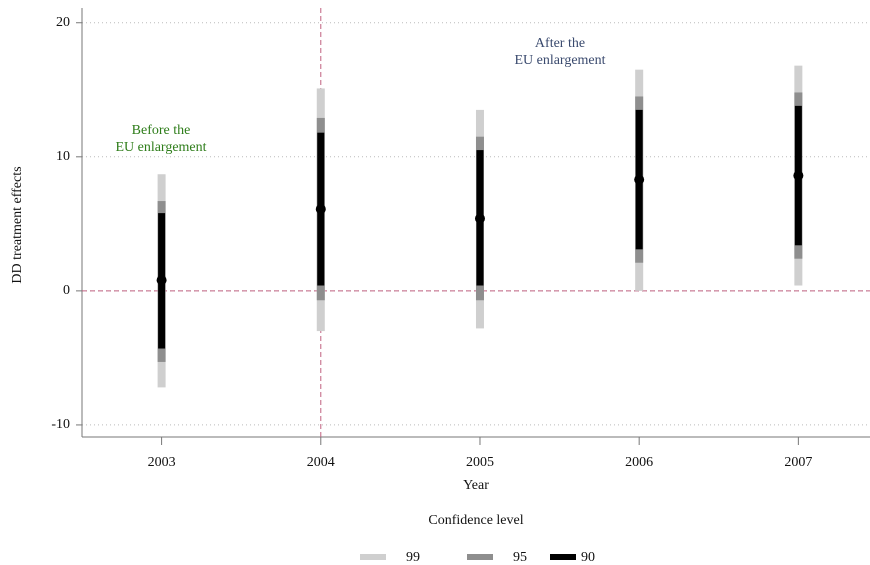 Image resolution: width=870 pixels, height=565 pixels. I want to click on annotation: After the, so click(560, 43).